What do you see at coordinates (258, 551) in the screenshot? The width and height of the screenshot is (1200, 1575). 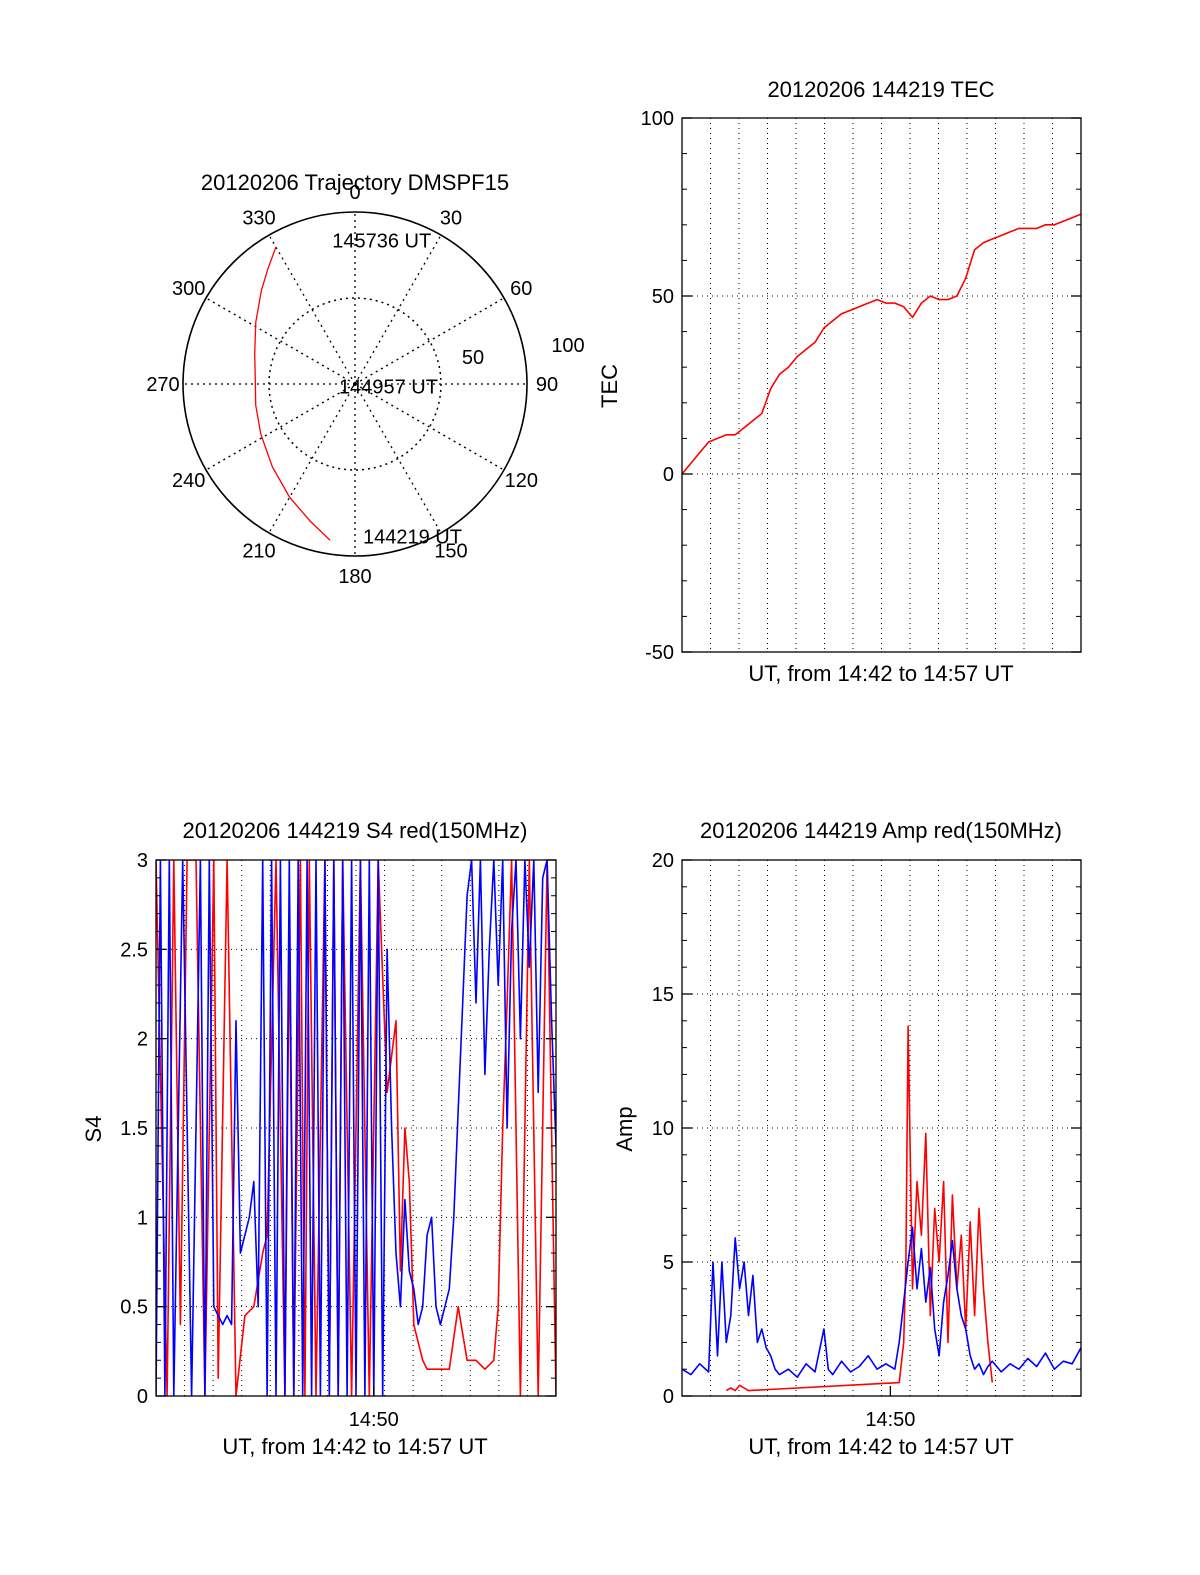 I see `polar-azimuth-label-210: 210` at bounding box center [258, 551].